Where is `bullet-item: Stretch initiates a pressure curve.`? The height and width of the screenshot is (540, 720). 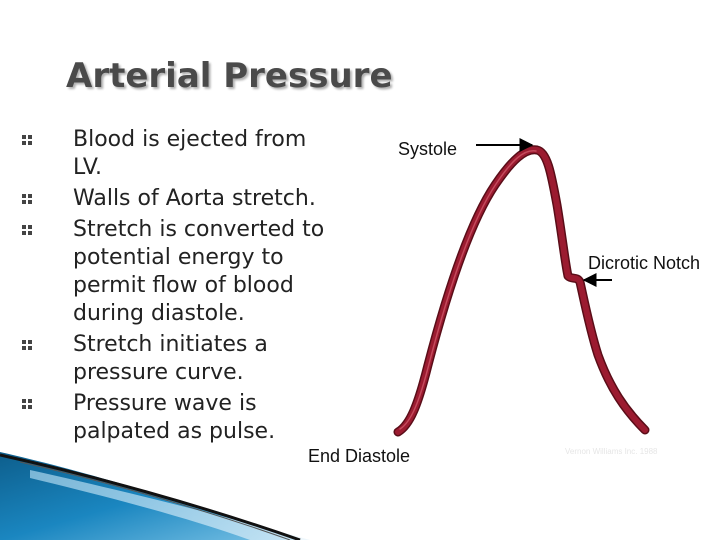
bullet-item: Stretch initiates a pressure curve. is located at coordinates (182, 359).